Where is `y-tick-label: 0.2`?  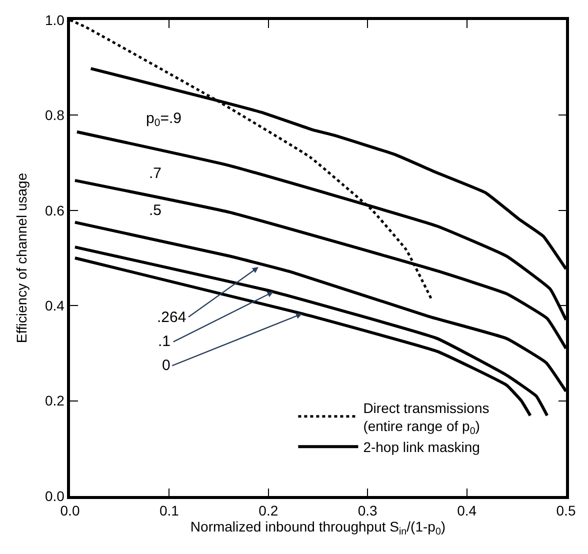 y-tick-label: 0.2 is located at coordinates (54, 400).